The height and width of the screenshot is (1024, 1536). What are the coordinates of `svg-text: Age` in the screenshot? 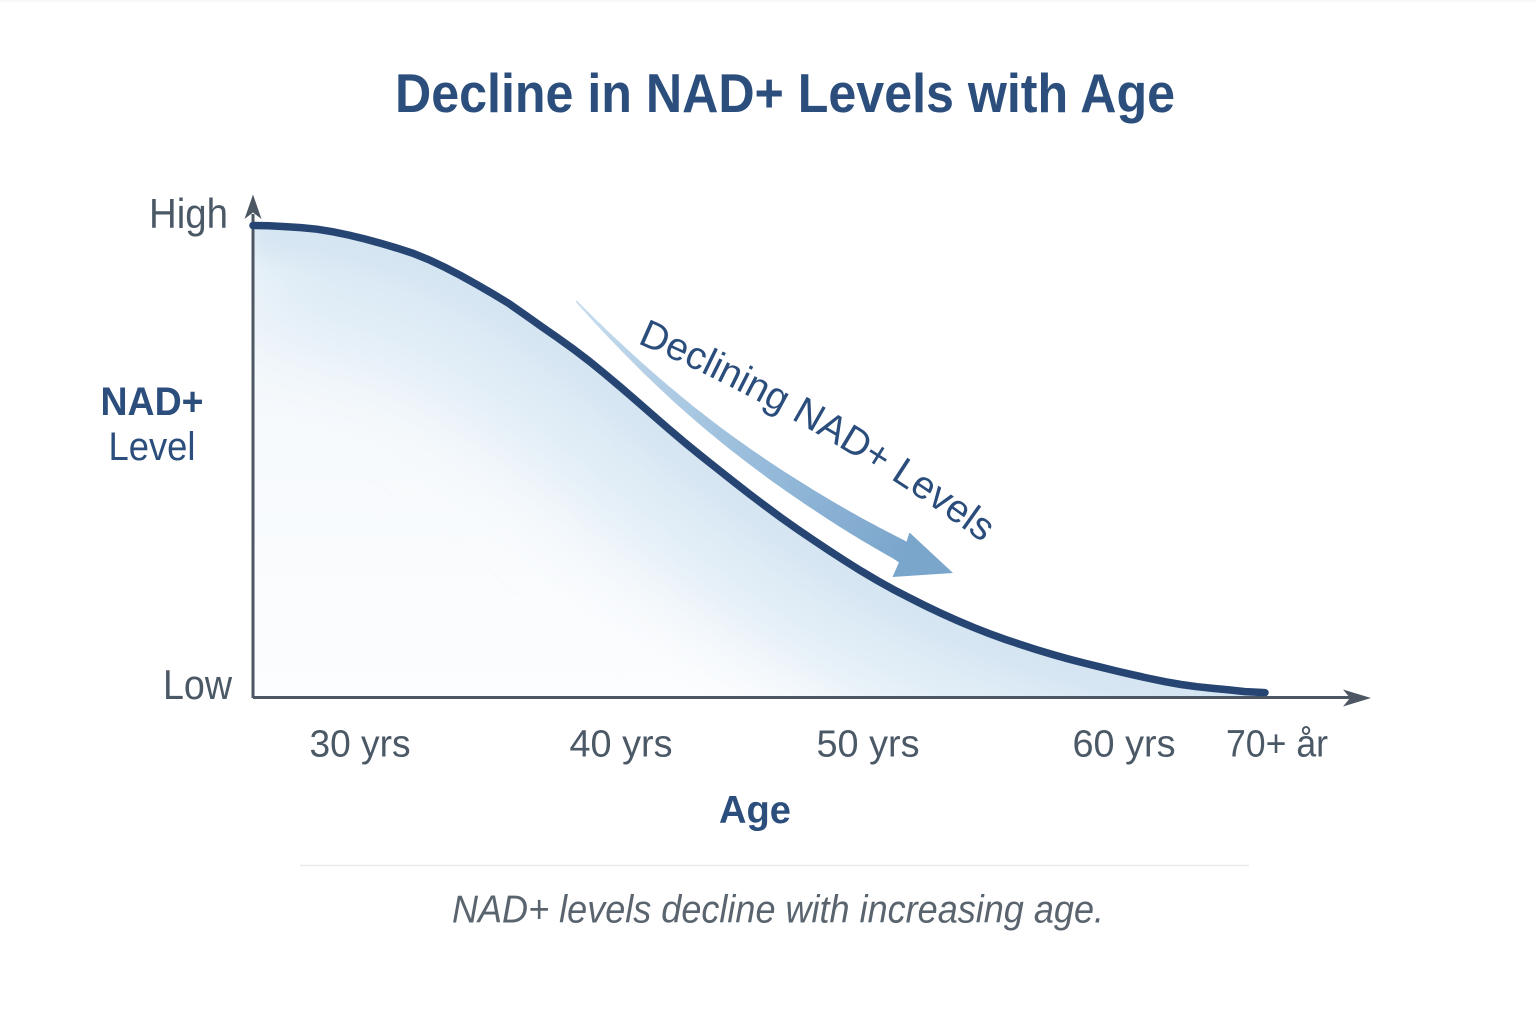 It's located at (755, 810).